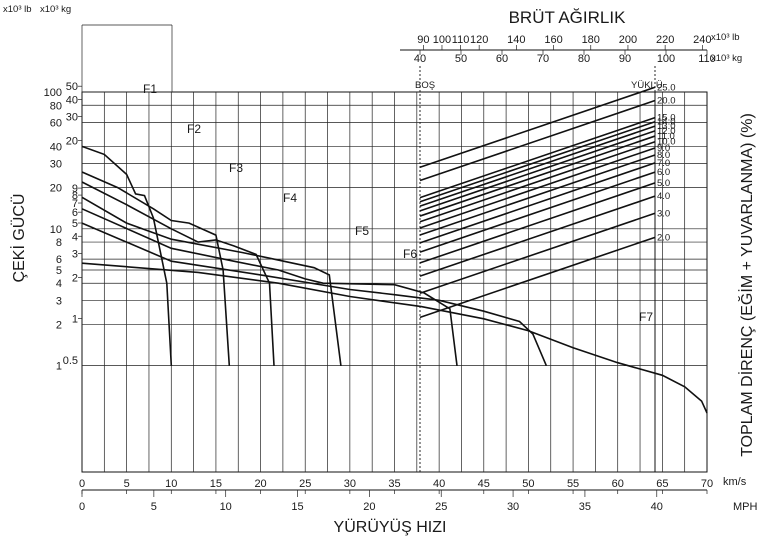 The image size is (768, 542). I want to click on x-tick-label-kmh: 20, so click(260, 484).